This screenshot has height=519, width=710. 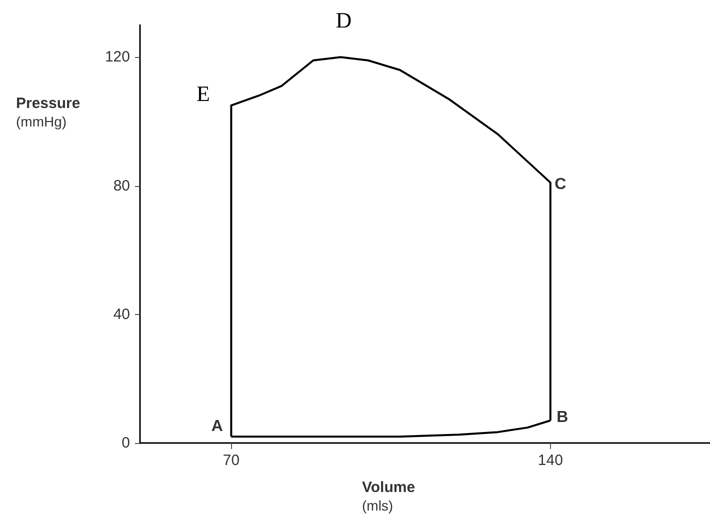 What do you see at coordinates (562, 417) in the screenshot?
I see `annotation: B` at bounding box center [562, 417].